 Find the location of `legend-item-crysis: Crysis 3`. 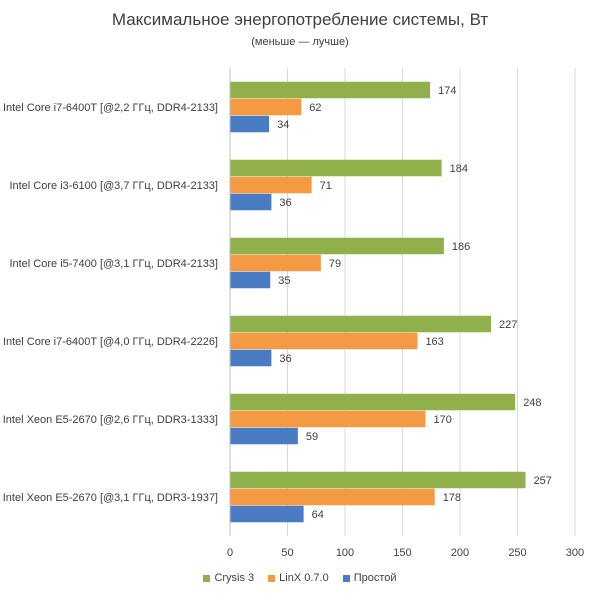

legend-item-crysis: Crysis 3 is located at coordinates (228, 578).